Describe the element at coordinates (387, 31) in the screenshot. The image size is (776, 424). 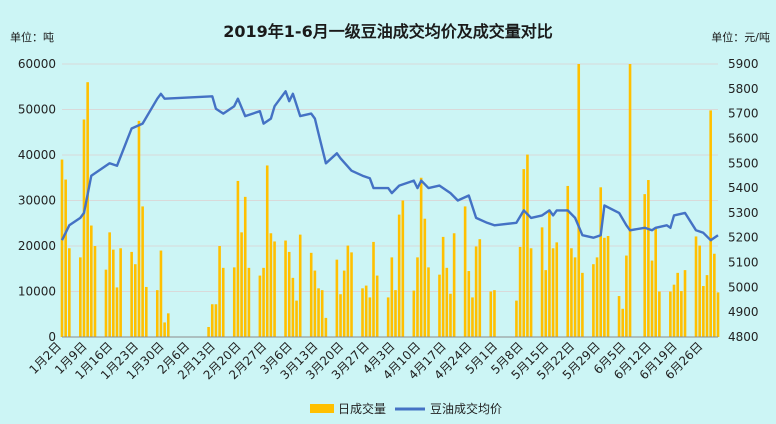
I see `chart-title: 2019年1-6月一级豆油成交均价及成交量对比` at that location.